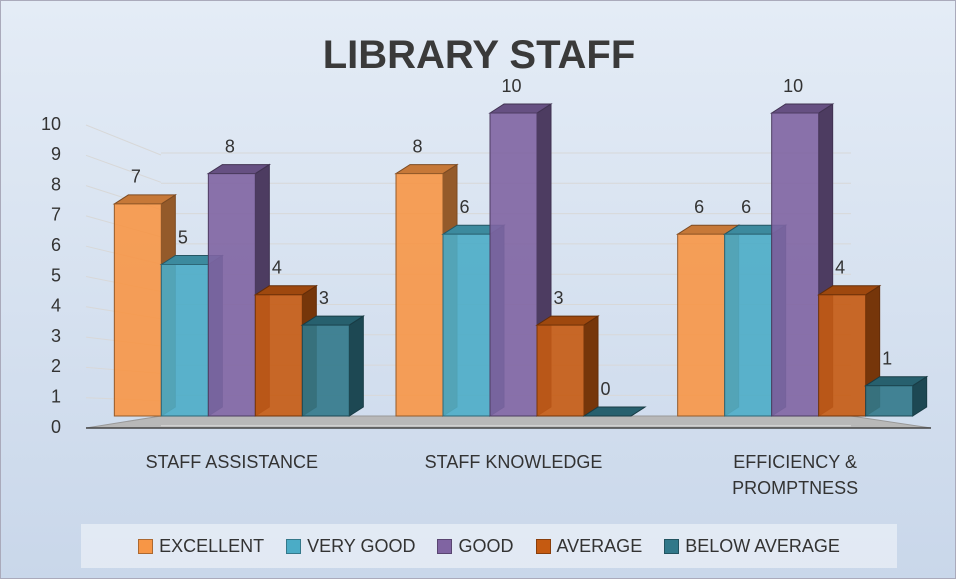 This screenshot has width=956, height=579. I want to click on legend-item: VERY GOOD, so click(350, 546).